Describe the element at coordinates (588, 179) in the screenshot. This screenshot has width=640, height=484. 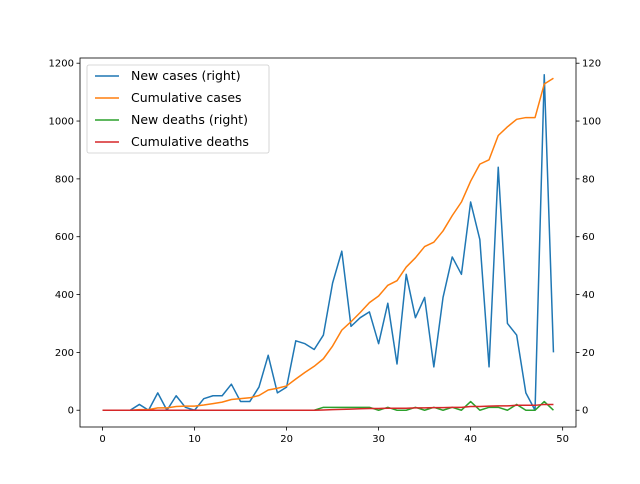
I see `y-right-tick-label: 80` at that location.